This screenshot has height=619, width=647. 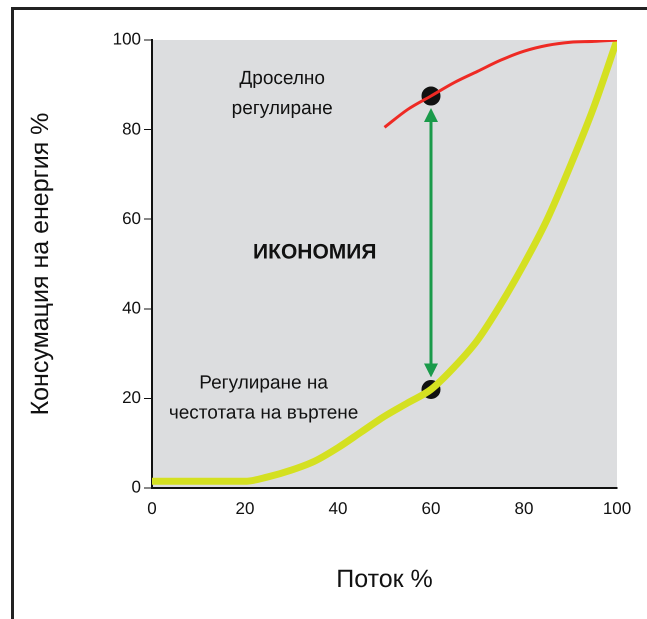 I want to click on y-tick-label: 40, so click(x=131, y=308).